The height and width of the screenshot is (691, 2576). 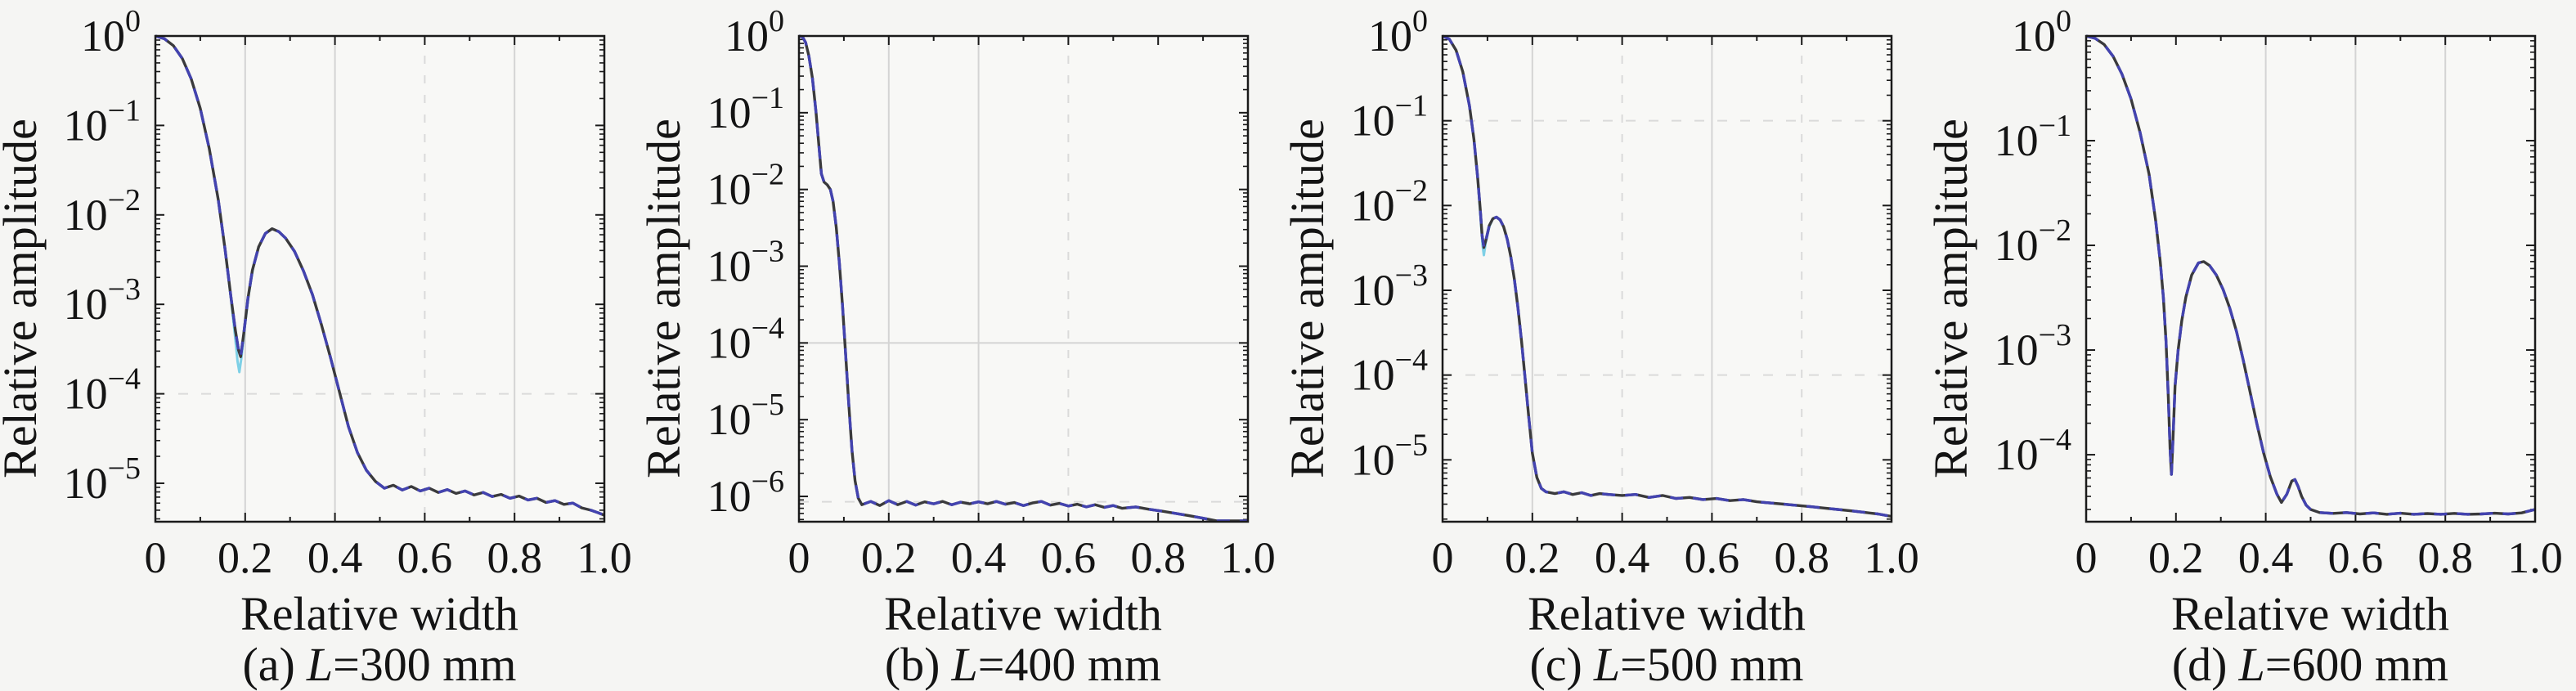 What do you see at coordinates (746, 492) in the screenshot?
I see `y-tick-label: 10⁻⁶` at bounding box center [746, 492].